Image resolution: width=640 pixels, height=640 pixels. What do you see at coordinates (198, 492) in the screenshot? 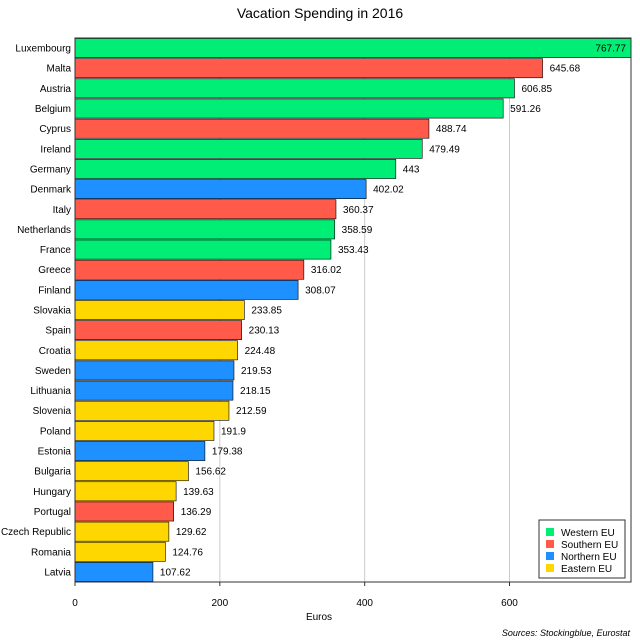
I see `value-label: 139.63` at bounding box center [198, 492].